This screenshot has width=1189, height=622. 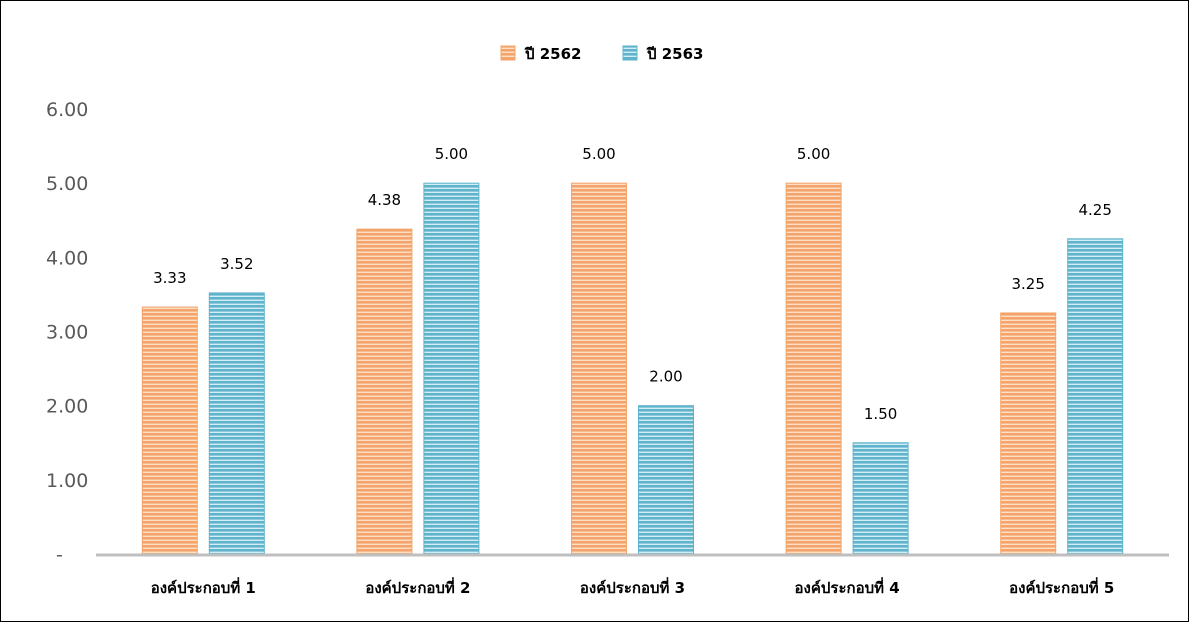 What do you see at coordinates (665, 377) in the screenshot?
I see `data-label: 2.00` at bounding box center [665, 377].